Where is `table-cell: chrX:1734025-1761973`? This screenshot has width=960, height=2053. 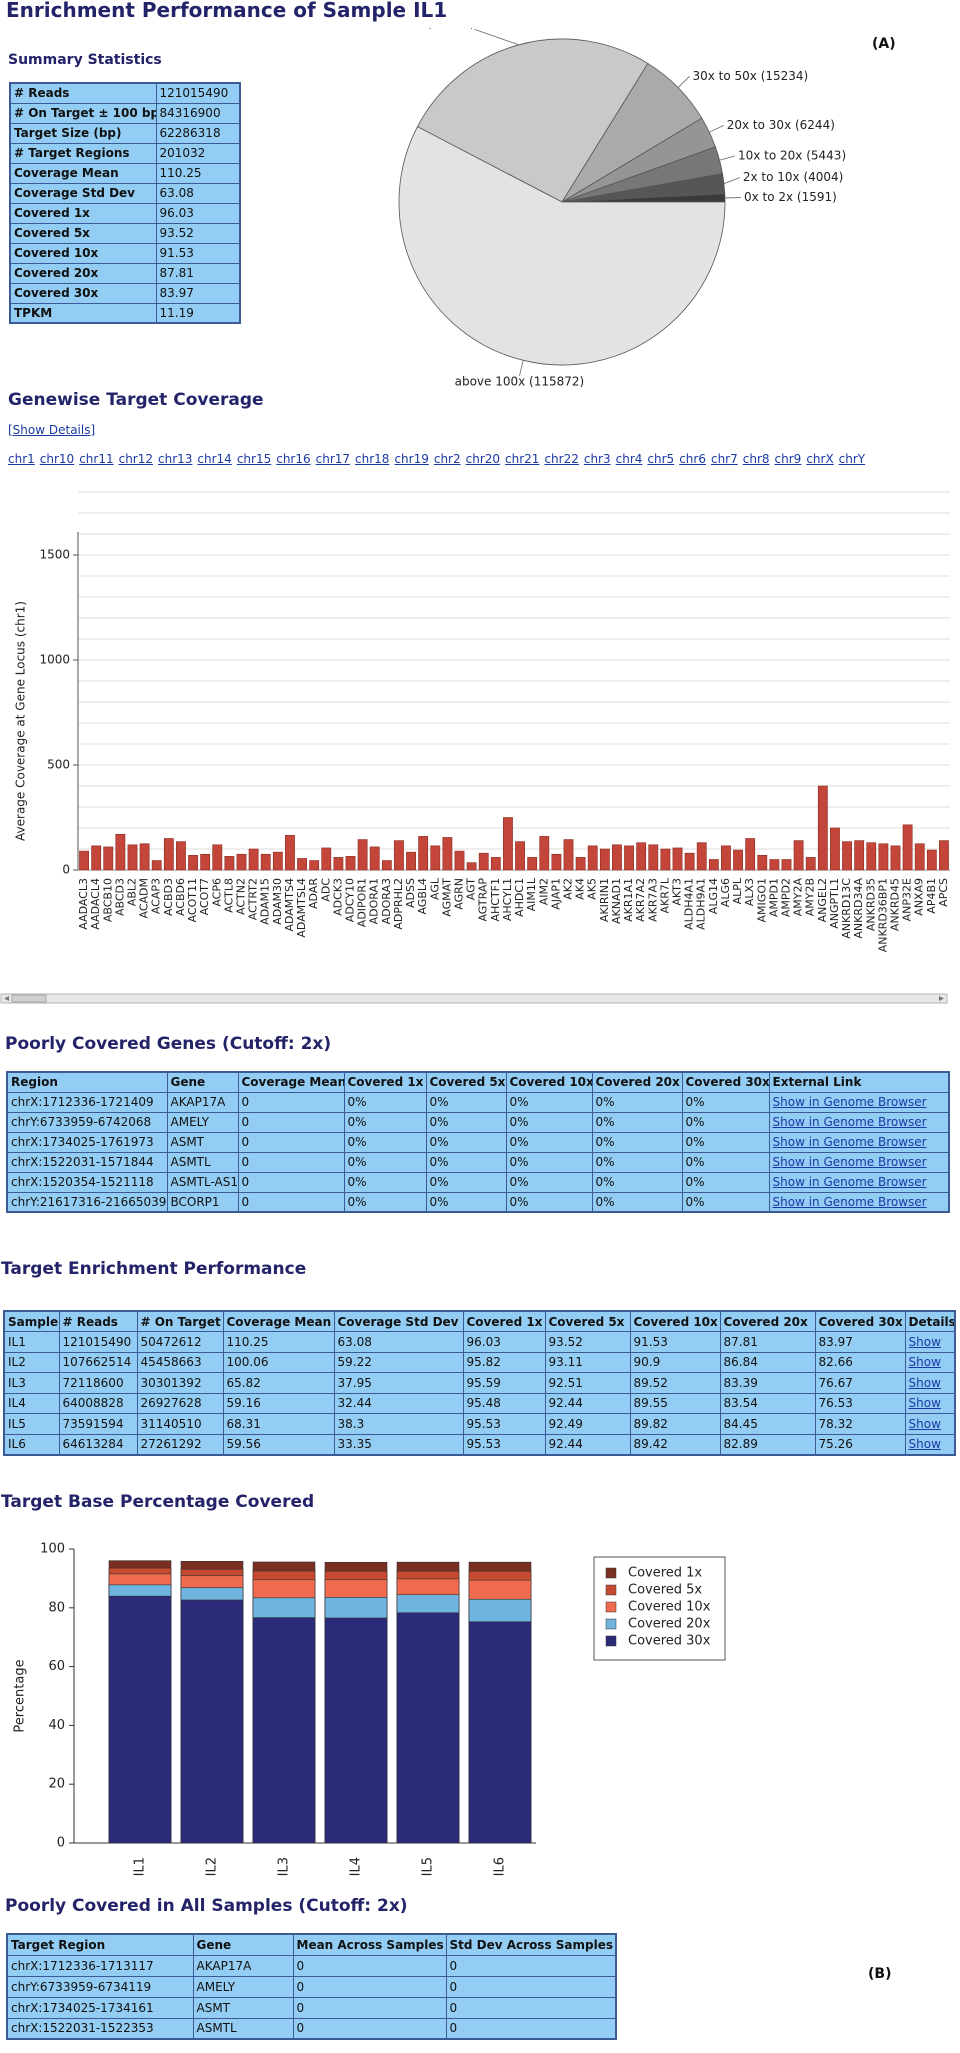 table-cell: chrX:1734025-1761973 is located at coordinates (87, 1142).